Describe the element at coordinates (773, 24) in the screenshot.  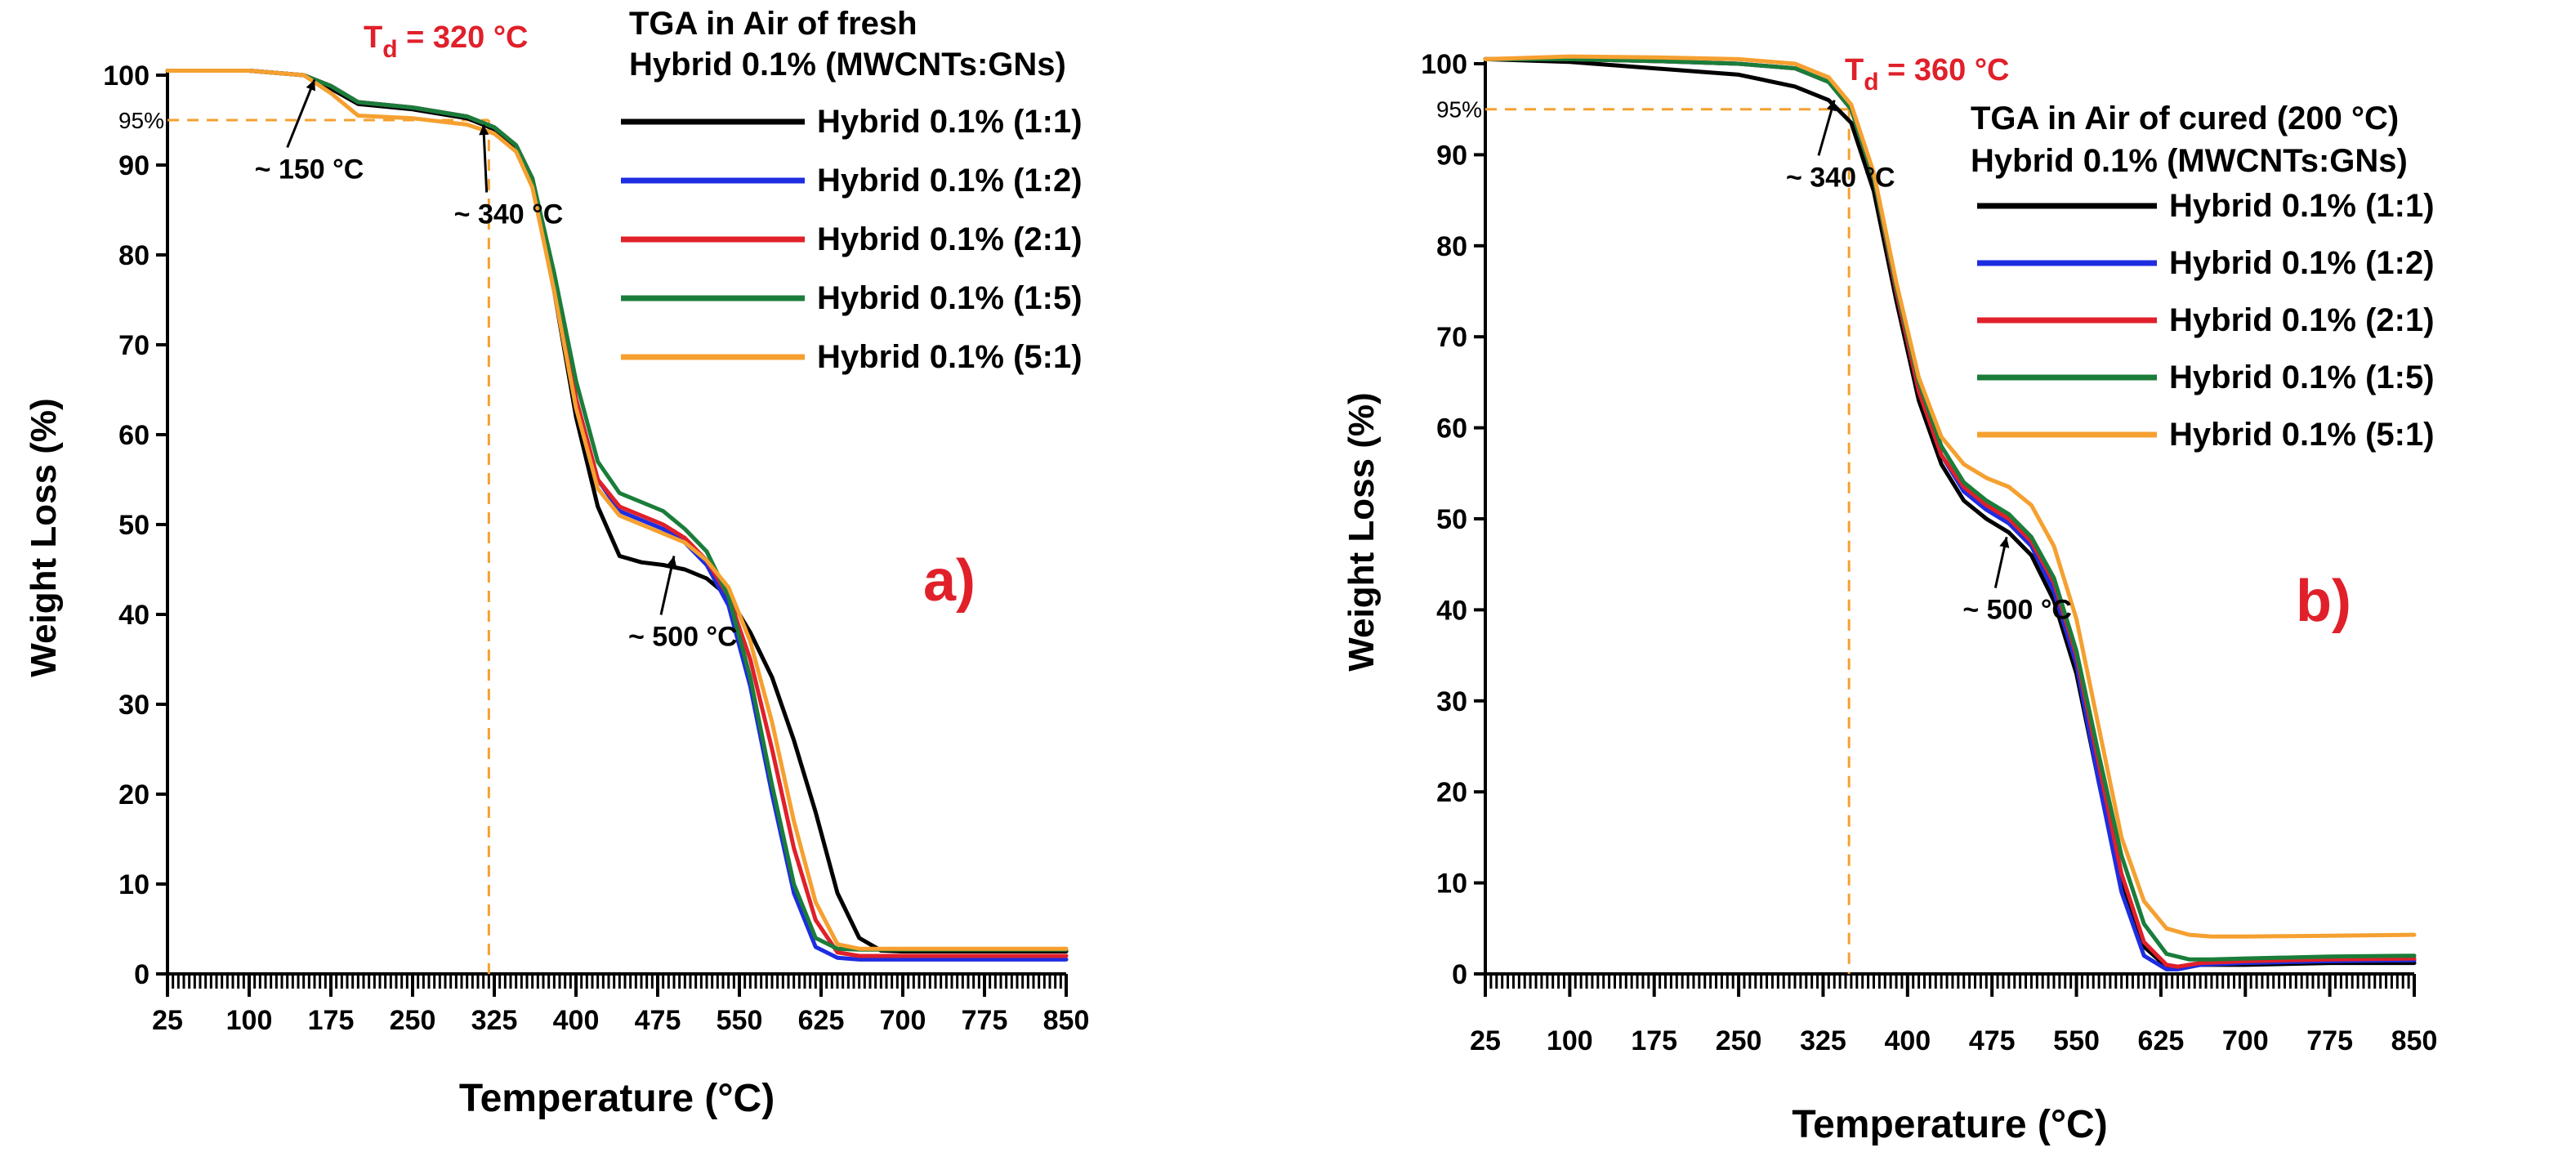
I see `chart-title-line: TGA in Air of fresh` at that location.